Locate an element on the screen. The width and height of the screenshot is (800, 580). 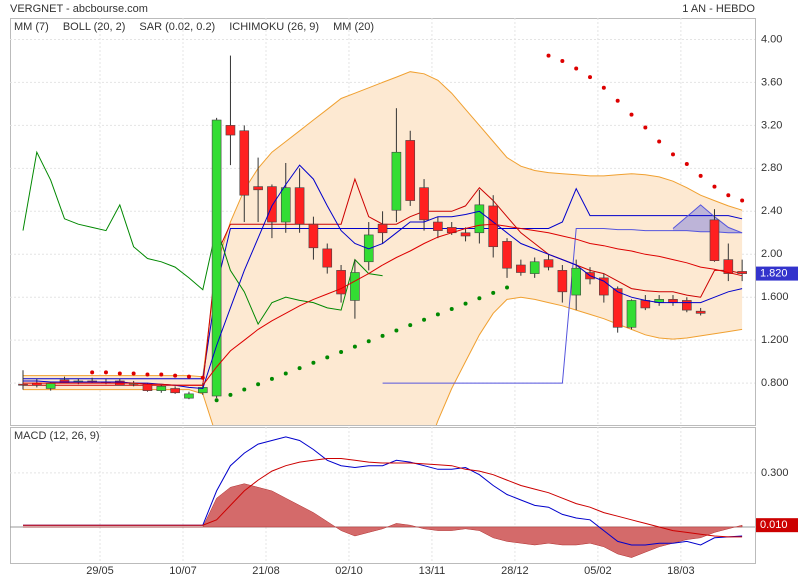
y-tick-label: 2.80 is located at coordinates (771, 168).